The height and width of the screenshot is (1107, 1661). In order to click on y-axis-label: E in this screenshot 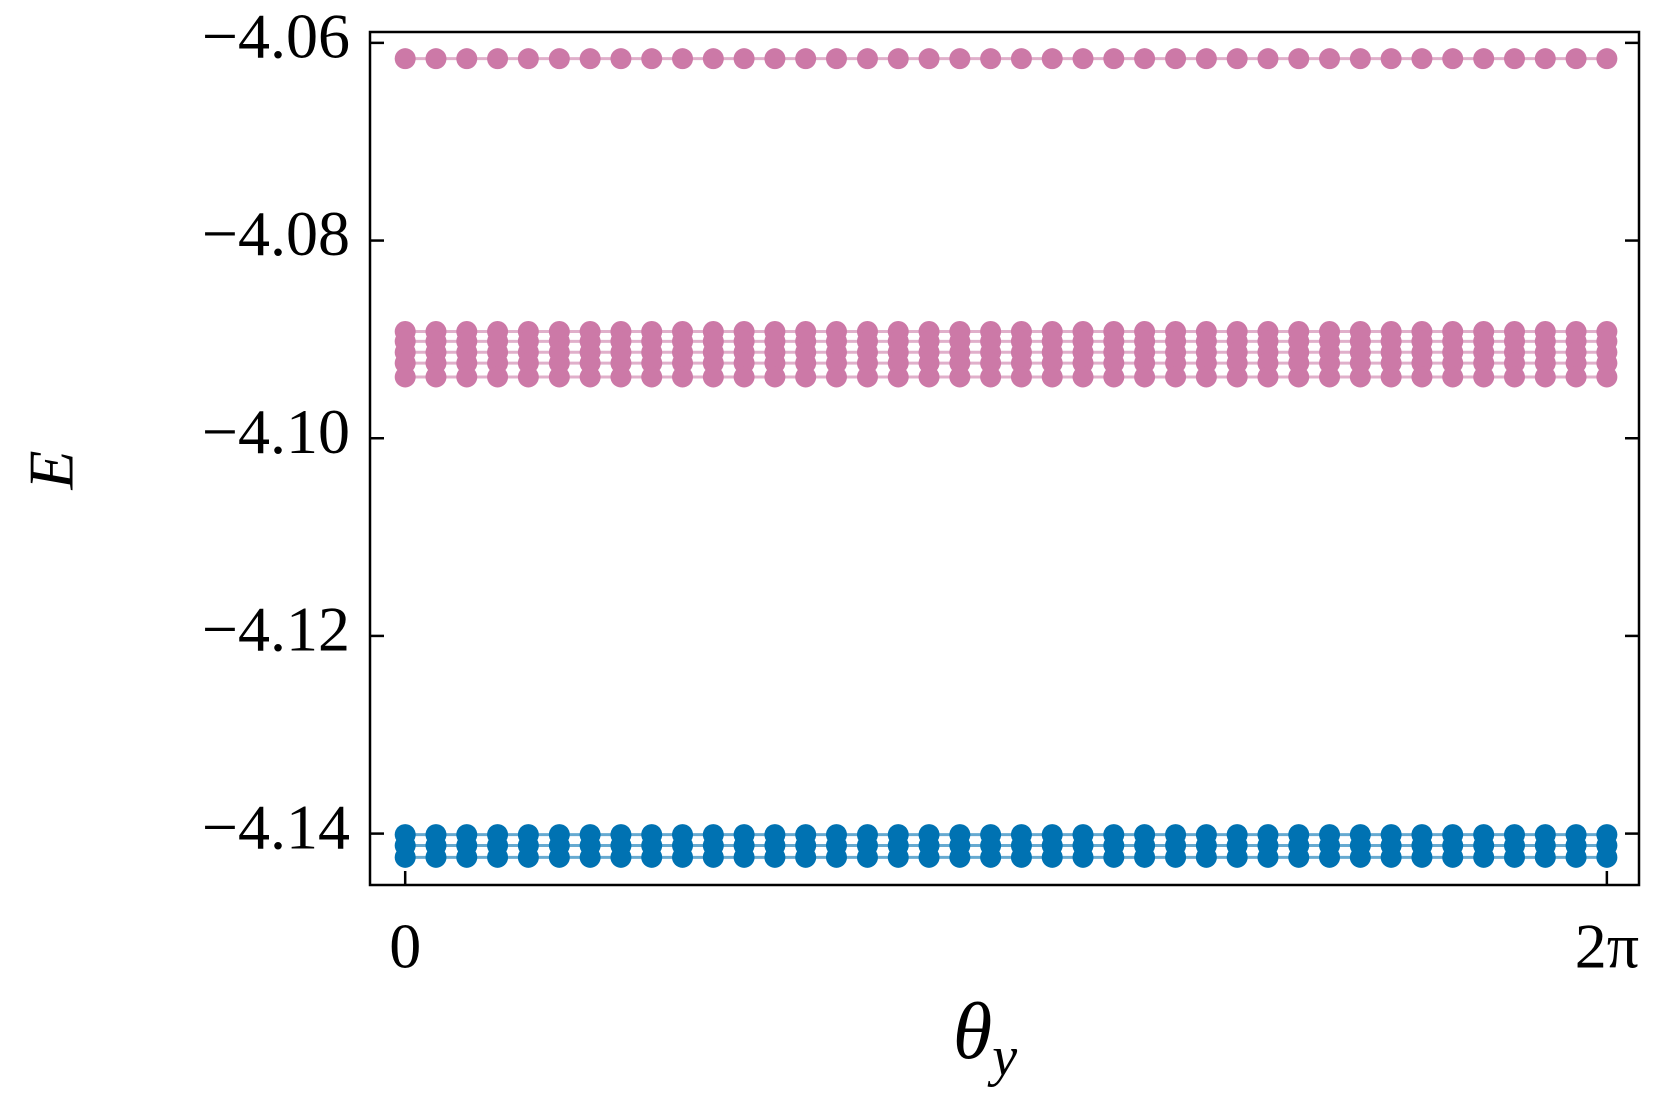, I will do `click(51, 470)`.